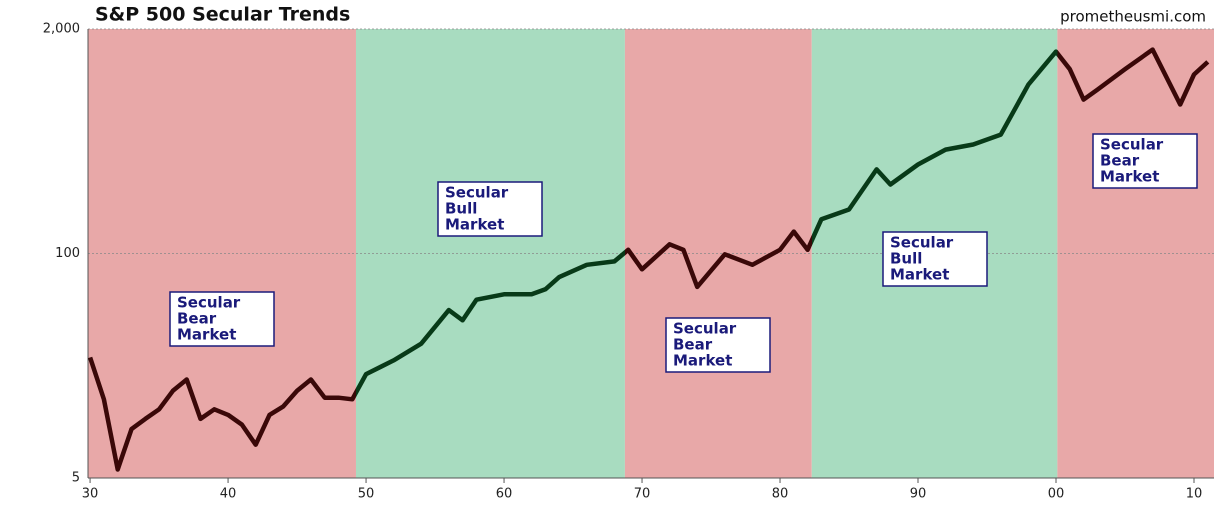 Image resolution: width=1216 pixels, height=506 pixels. What do you see at coordinates (1194, 494) in the screenshot?
I see `x-tick-label: 10` at bounding box center [1194, 494].